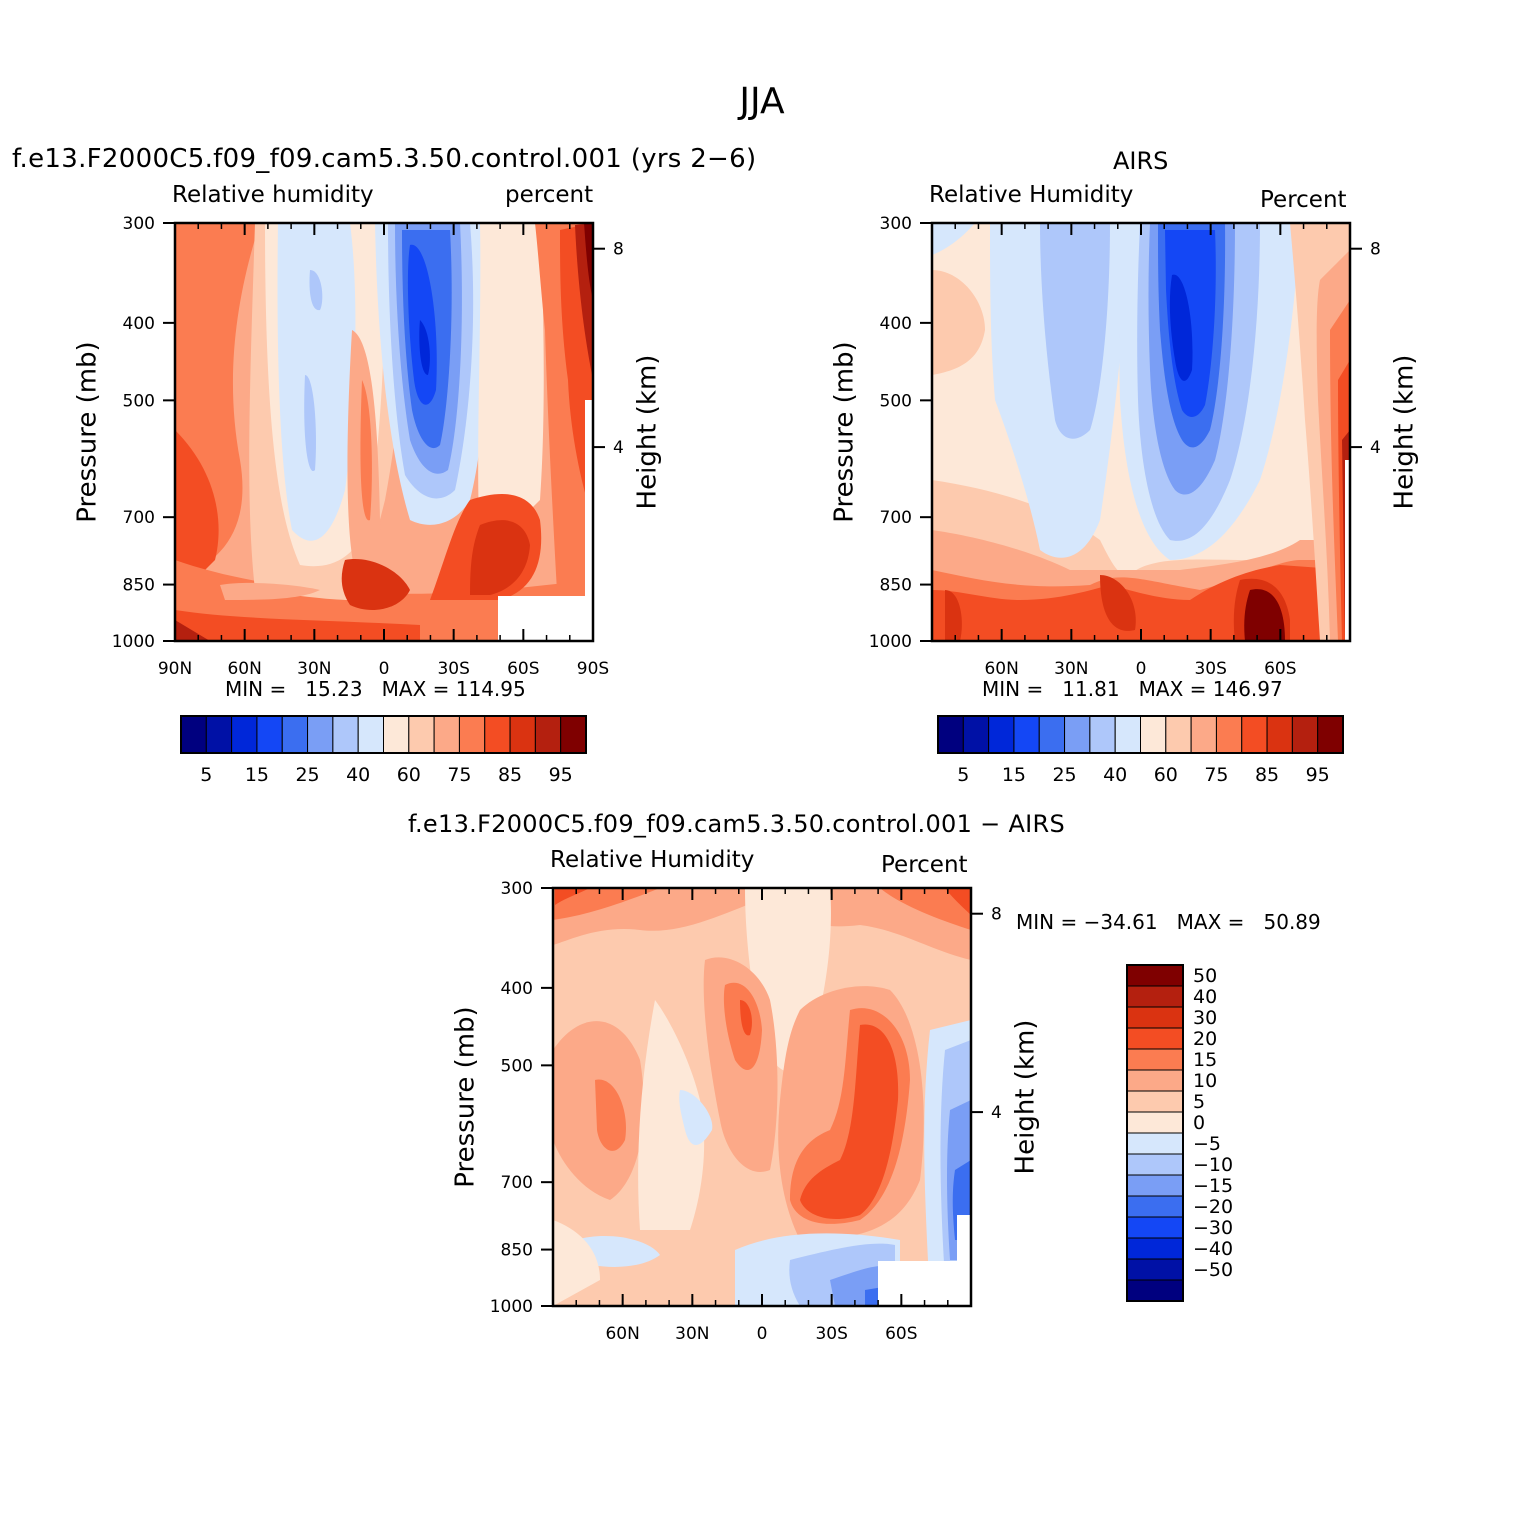  What do you see at coordinates (175, 669) in the screenshot?
I see `model-x-tick-label: 90N` at bounding box center [175, 669].